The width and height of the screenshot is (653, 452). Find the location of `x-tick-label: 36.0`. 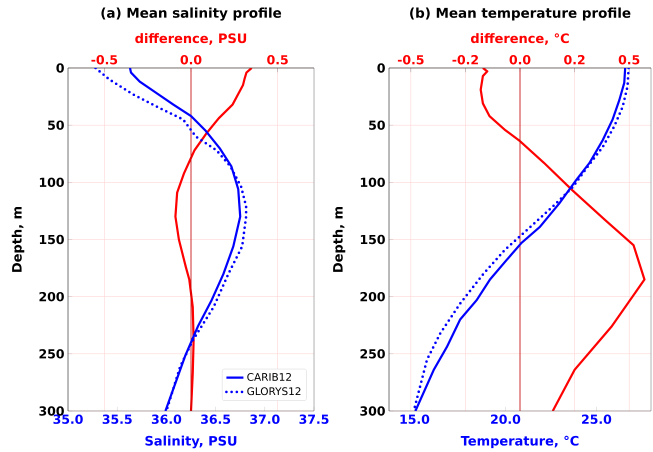

x-tick-label: 36.0 is located at coordinates (167, 419).